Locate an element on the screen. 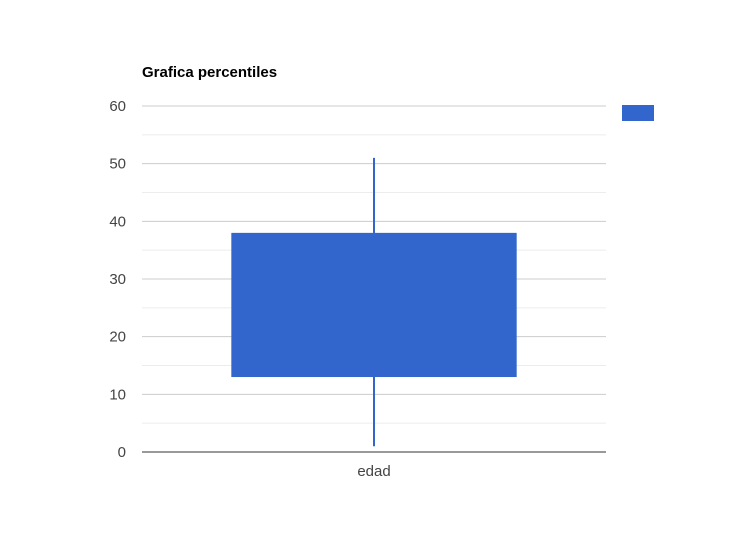  x-tick-label: edad is located at coordinates (373, 471).